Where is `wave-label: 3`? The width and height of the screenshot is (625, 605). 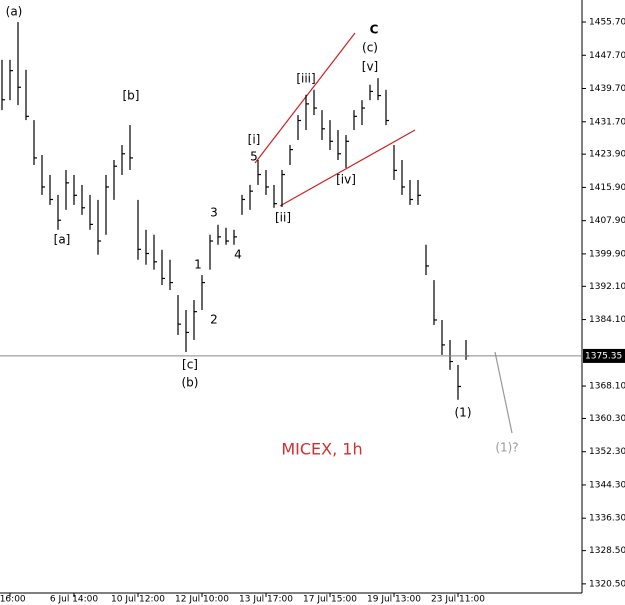
wave-label: 3 is located at coordinates (214, 213).